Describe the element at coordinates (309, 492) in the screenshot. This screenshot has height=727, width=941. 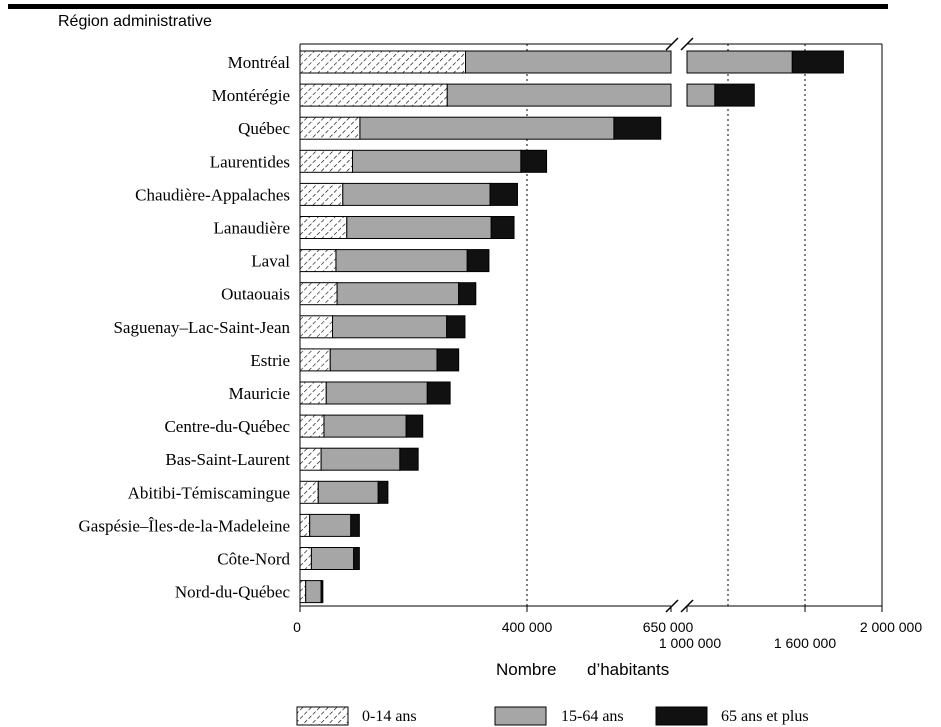
I see `bar-abitibi-temiscamingue-0-14-ans` at that location.